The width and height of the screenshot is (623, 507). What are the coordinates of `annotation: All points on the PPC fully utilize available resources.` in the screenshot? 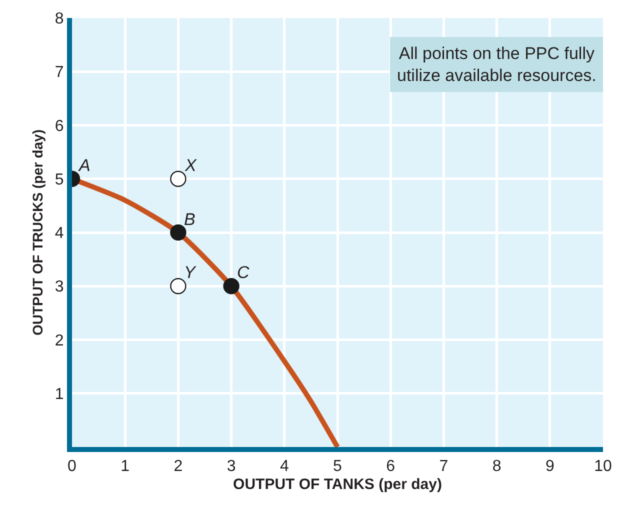 It's located at (496, 65).